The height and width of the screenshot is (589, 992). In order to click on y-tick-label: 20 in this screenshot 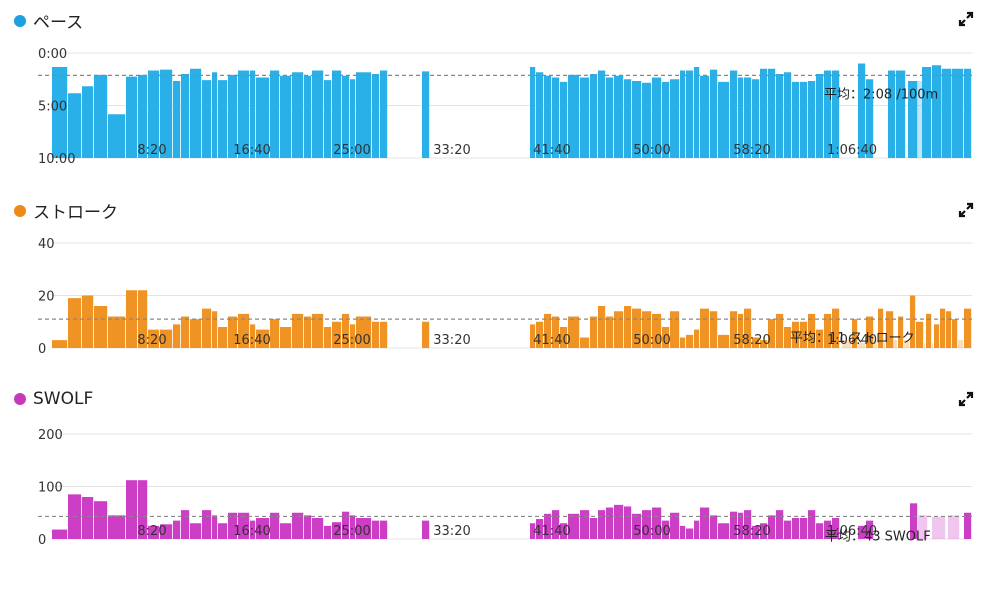, I will do `click(46, 297)`.